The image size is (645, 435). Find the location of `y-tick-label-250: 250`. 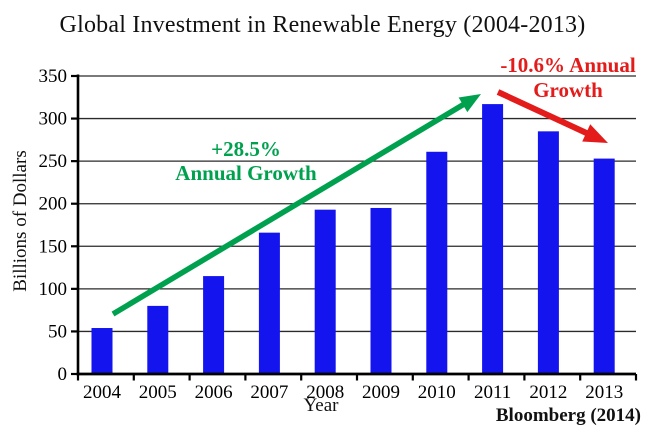

y-tick-label-250: 250 is located at coordinates (53, 161).